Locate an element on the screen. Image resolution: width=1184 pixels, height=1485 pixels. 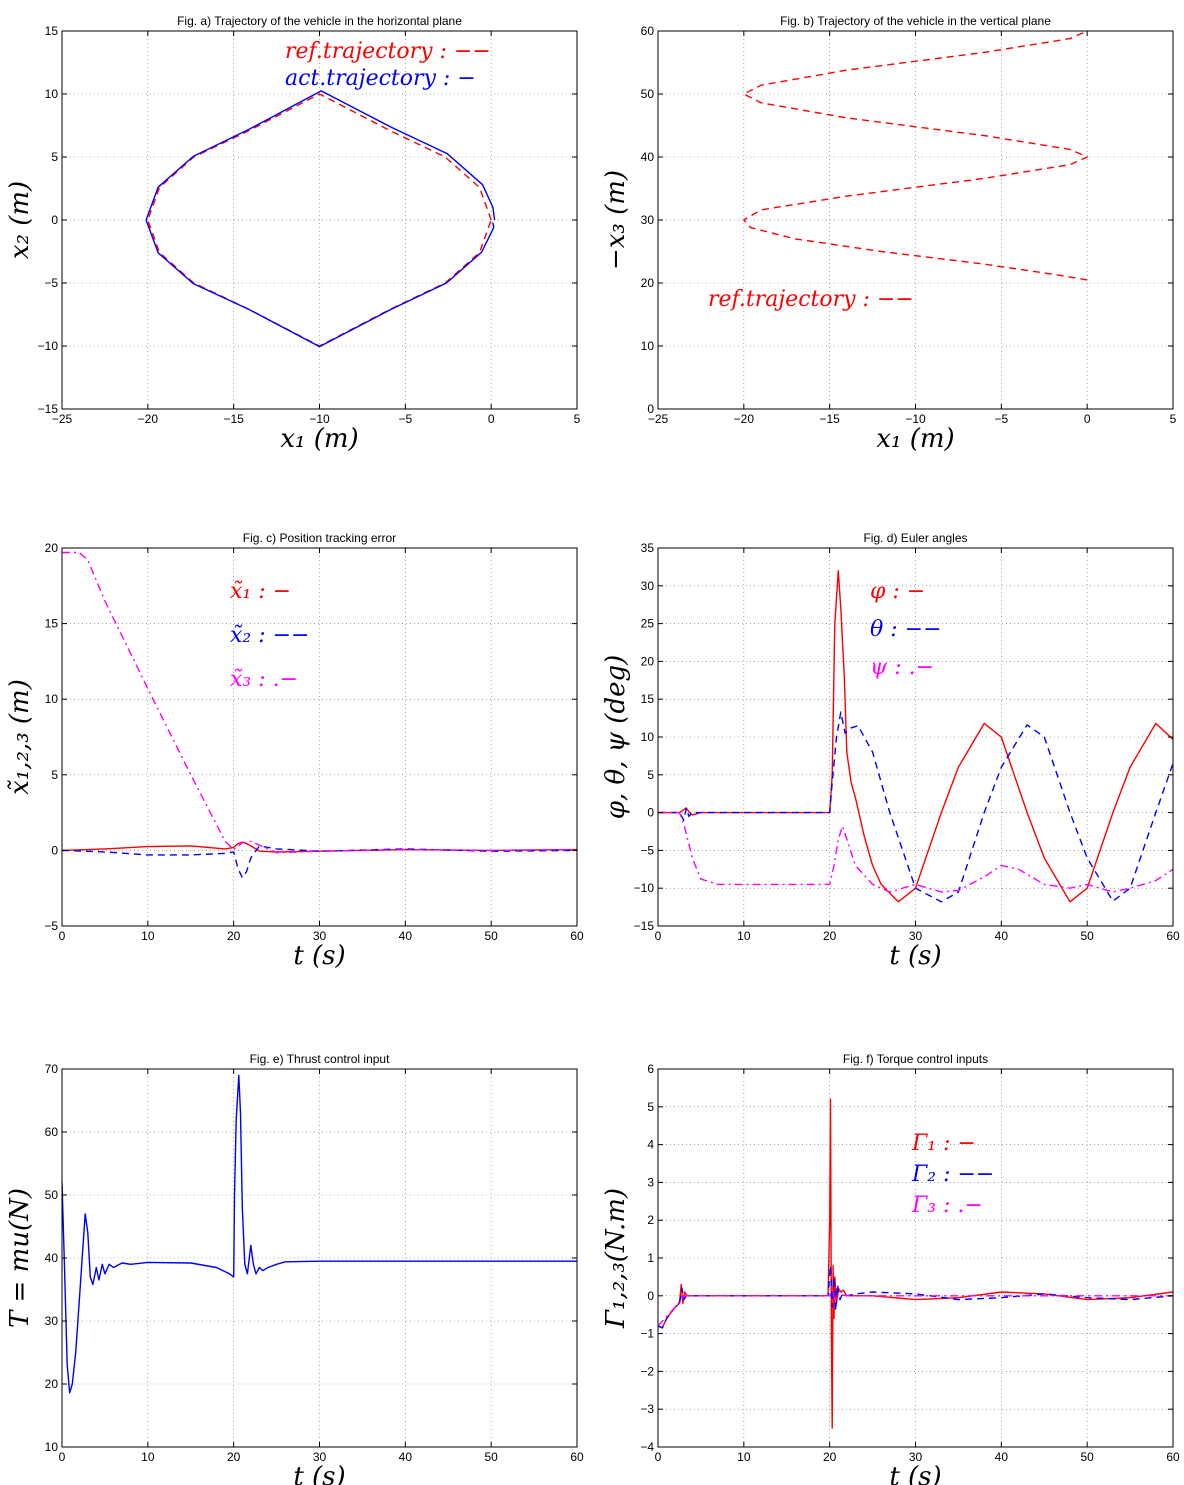
x-tick-label: −15 is located at coordinates (233, 419).